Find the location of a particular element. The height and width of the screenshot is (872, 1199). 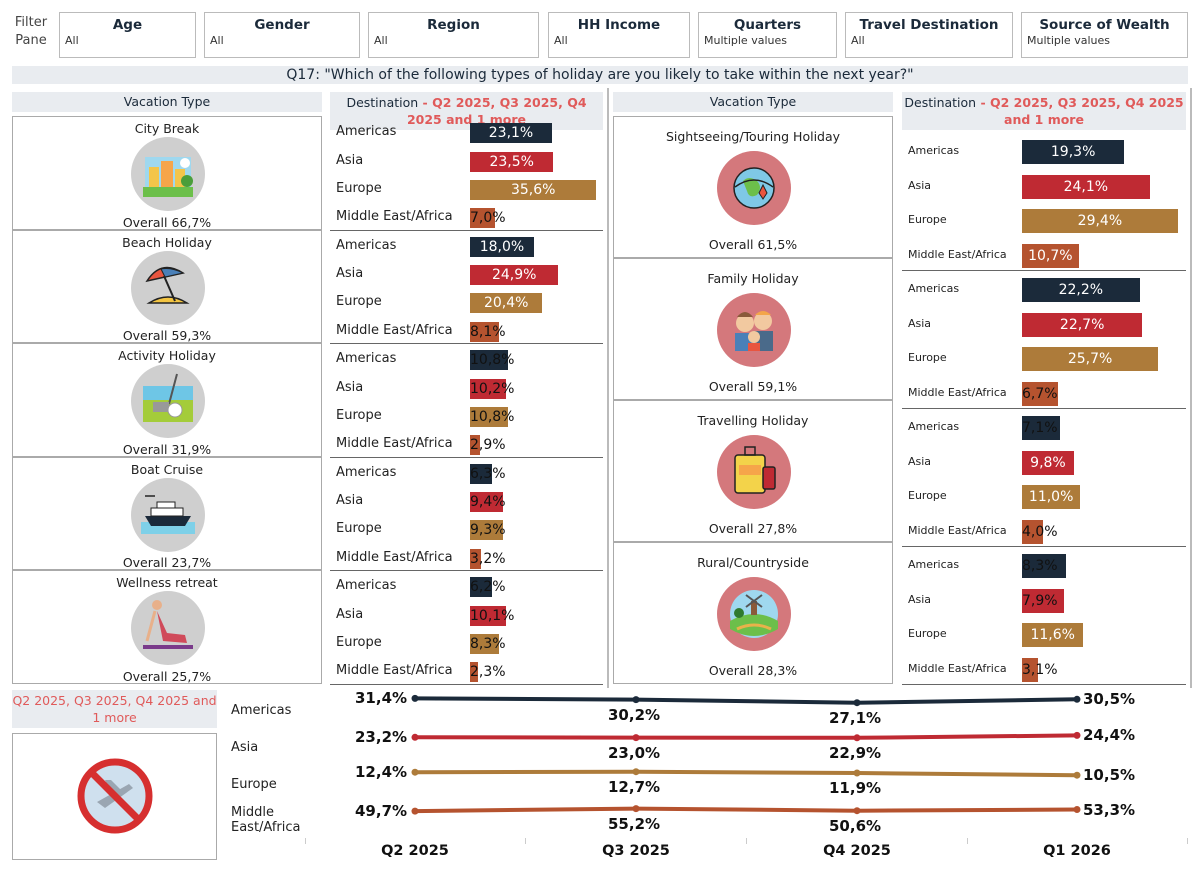

filter-region: Region All is located at coordinates (453, 35).